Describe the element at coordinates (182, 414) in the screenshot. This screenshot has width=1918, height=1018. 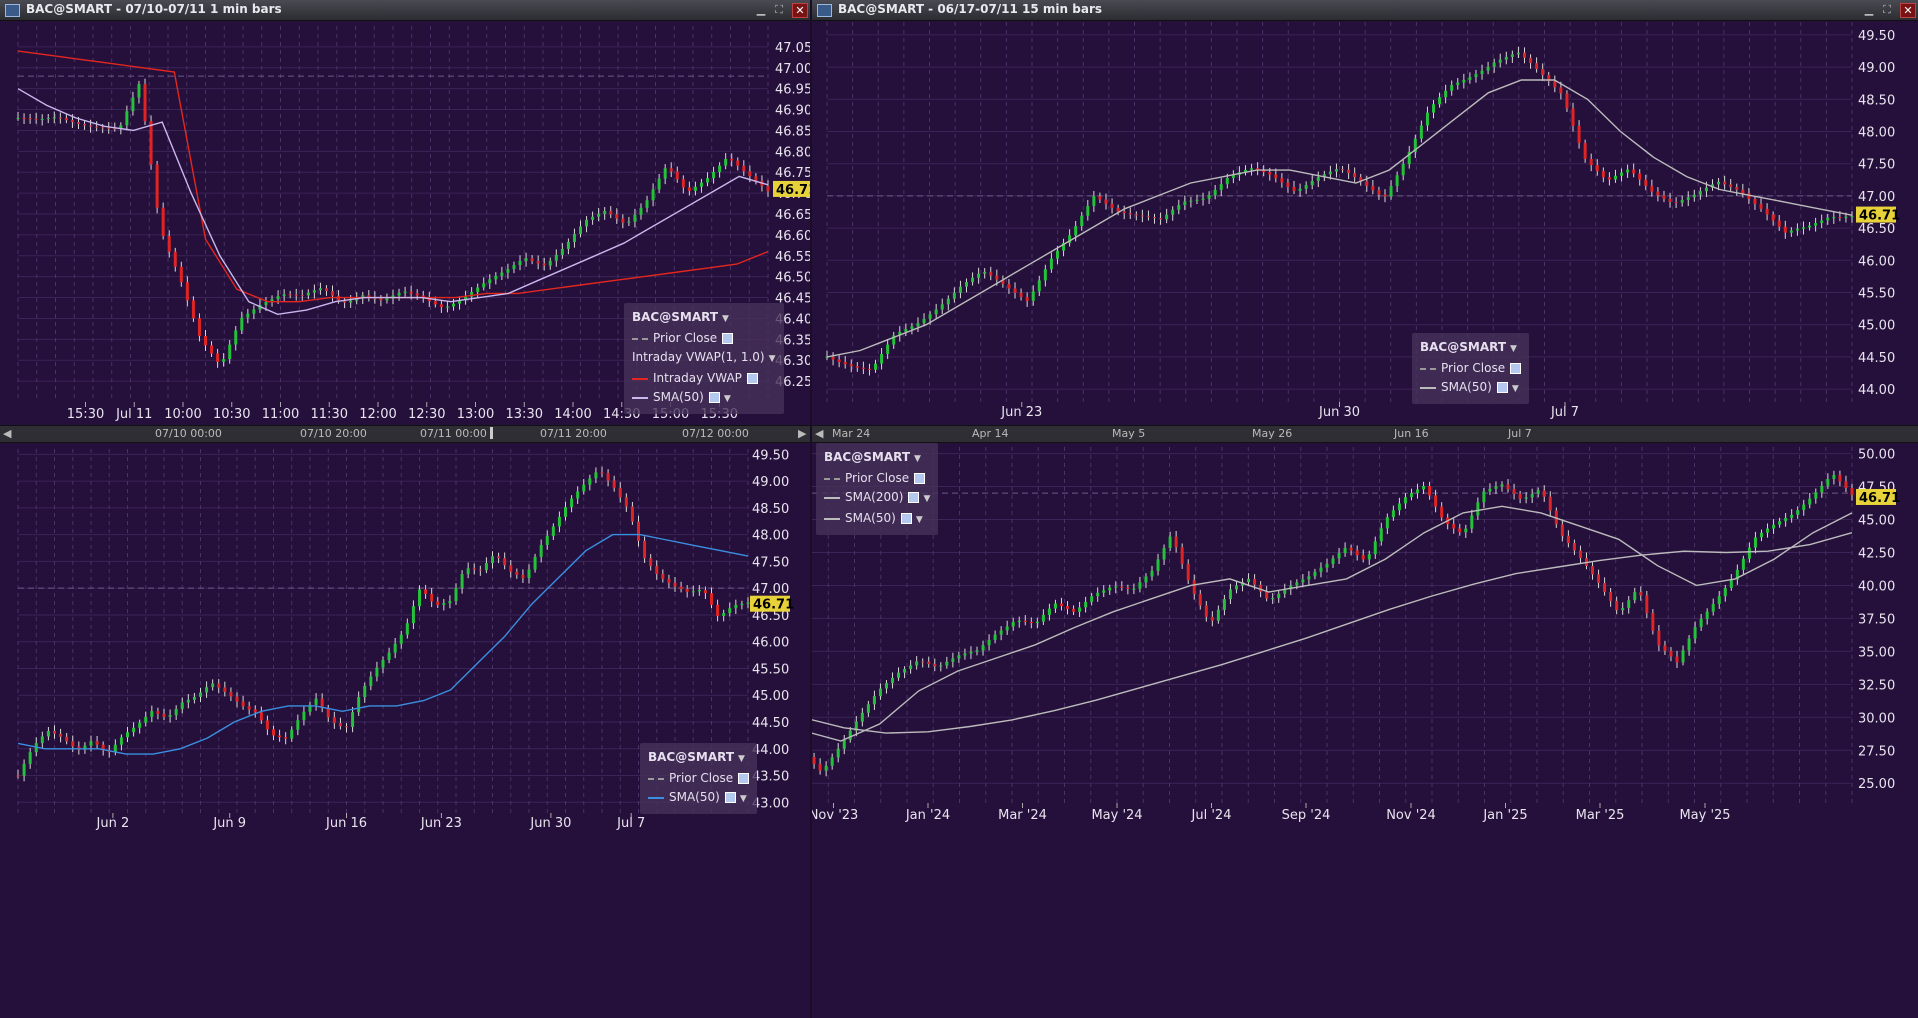
I see `x-tick-label: 10:00` at that location.